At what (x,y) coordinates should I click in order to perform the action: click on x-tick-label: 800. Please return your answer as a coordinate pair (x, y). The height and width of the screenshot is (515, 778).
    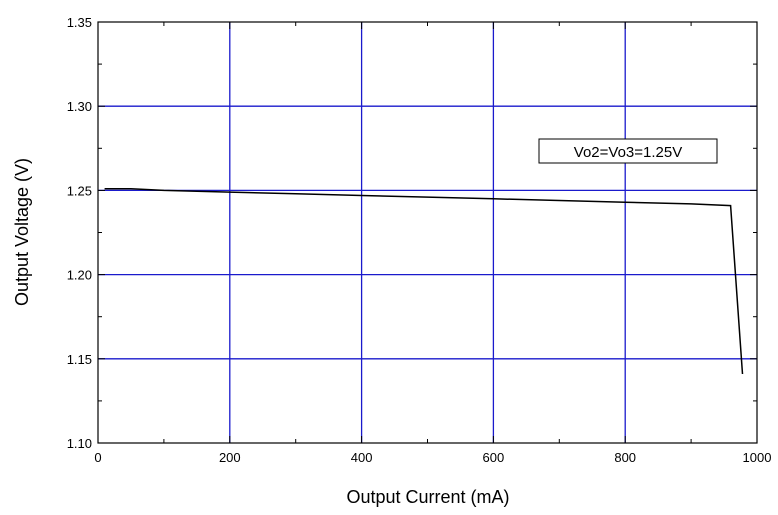
    Looking at the image, I should click on (625, 457).